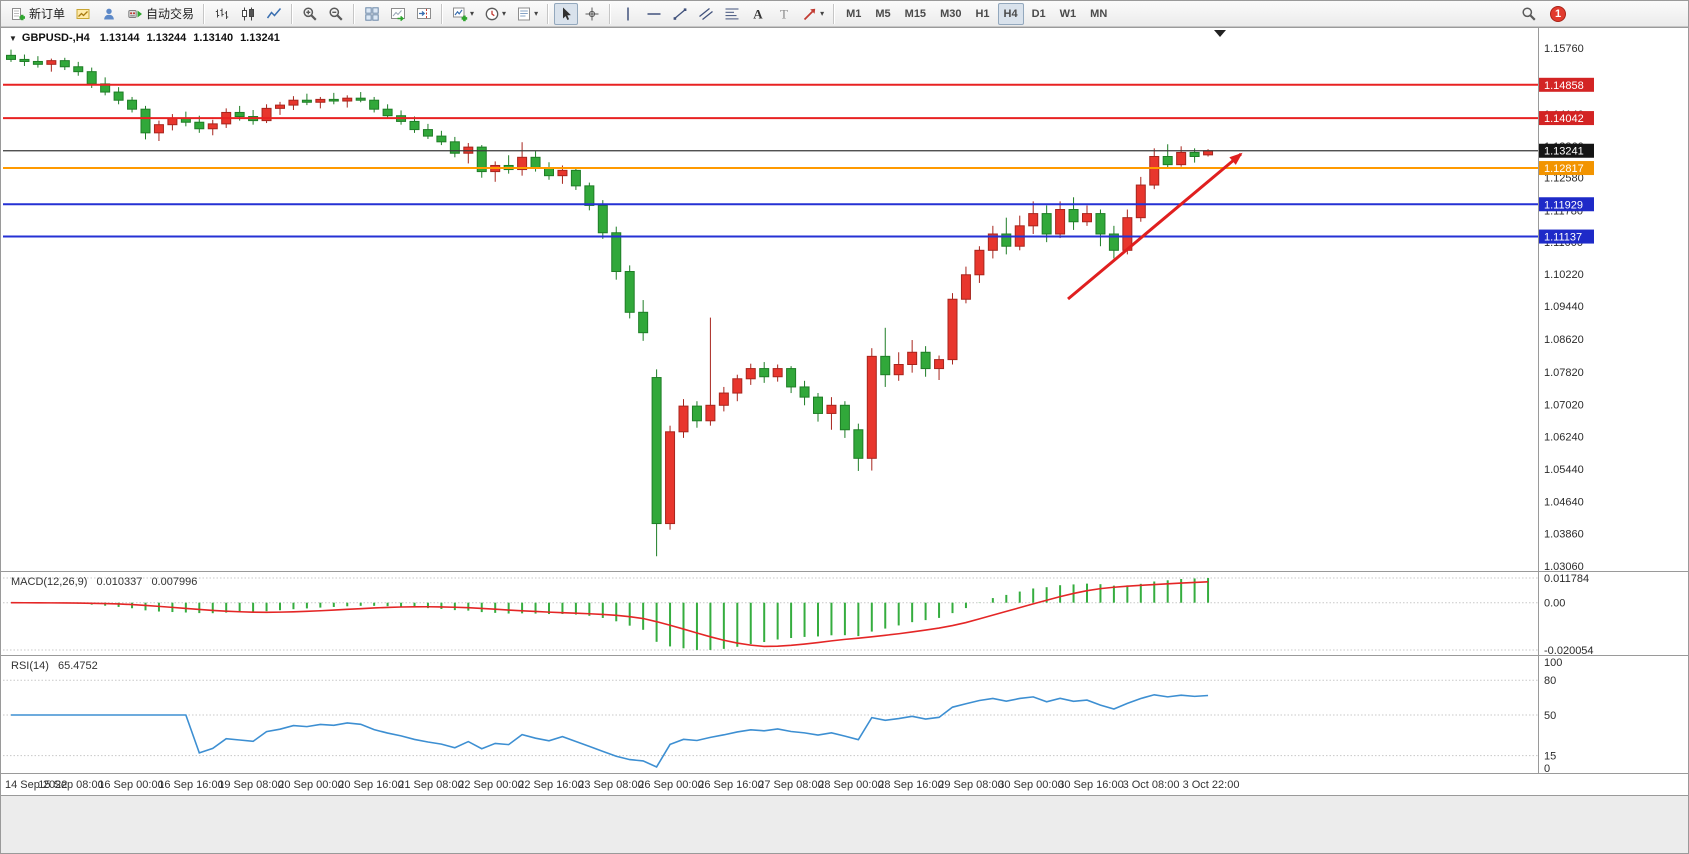  I want to click on zoom-out-icon, so click(336, 13).